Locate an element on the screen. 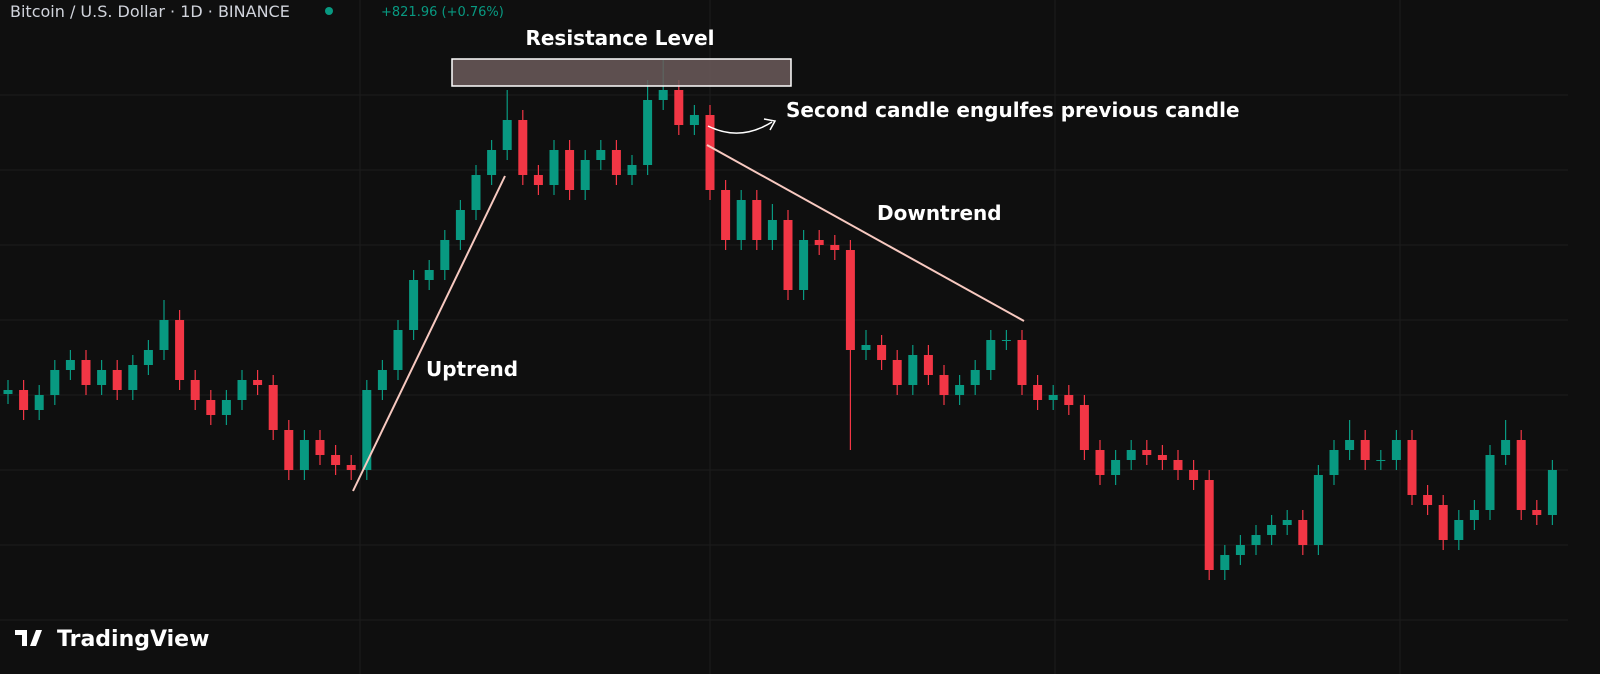  uptrend-line is located at coordinates (429, 333).